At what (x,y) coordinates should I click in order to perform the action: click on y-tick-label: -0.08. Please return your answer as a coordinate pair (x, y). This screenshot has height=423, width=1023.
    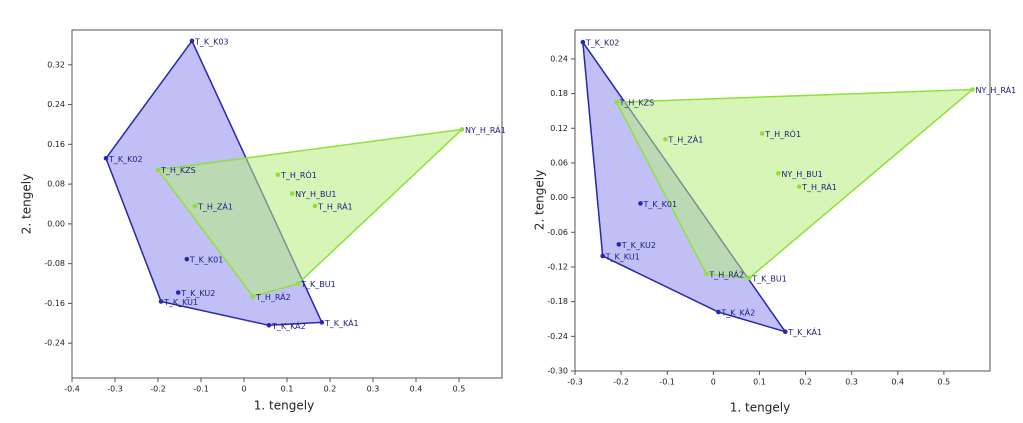
    Looking at the image, I should click on (54, 263).